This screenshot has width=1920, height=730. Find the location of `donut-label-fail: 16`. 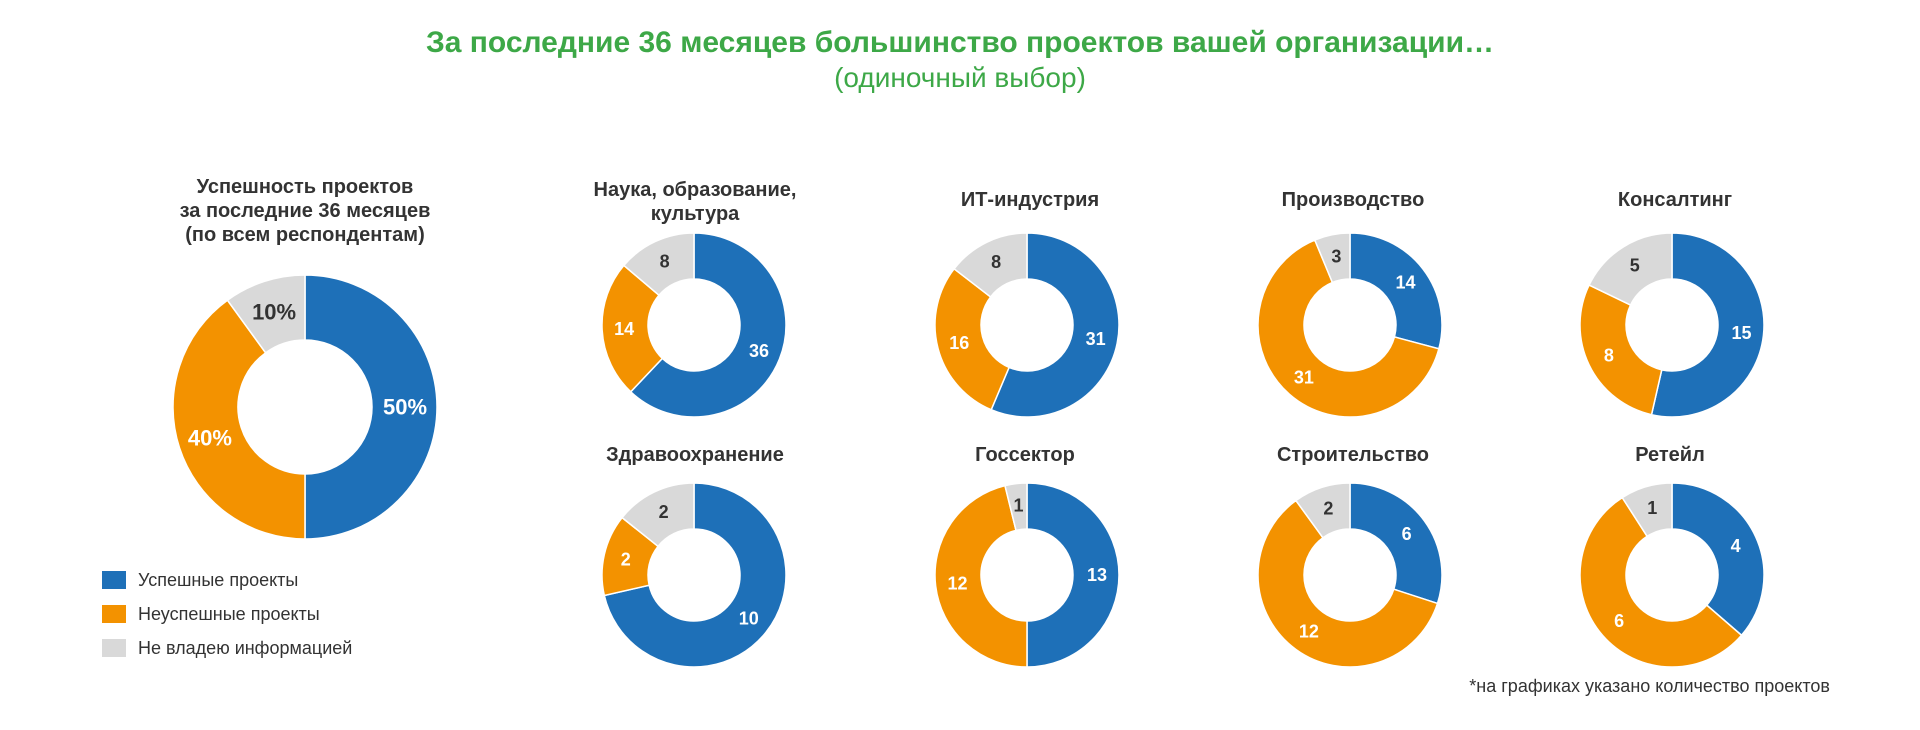

donut-label-fail: 16 is located at coordinates (959, 343).